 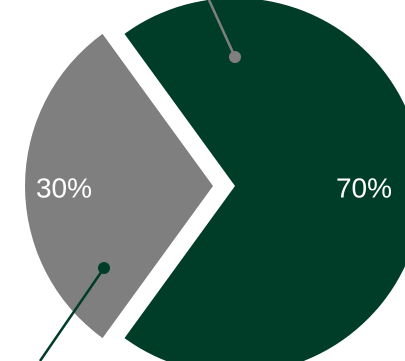 What do you see at coordinates (104, 268) in the screenshot?
I see `leader-dot-bottom` at bounding box center [104, 268].